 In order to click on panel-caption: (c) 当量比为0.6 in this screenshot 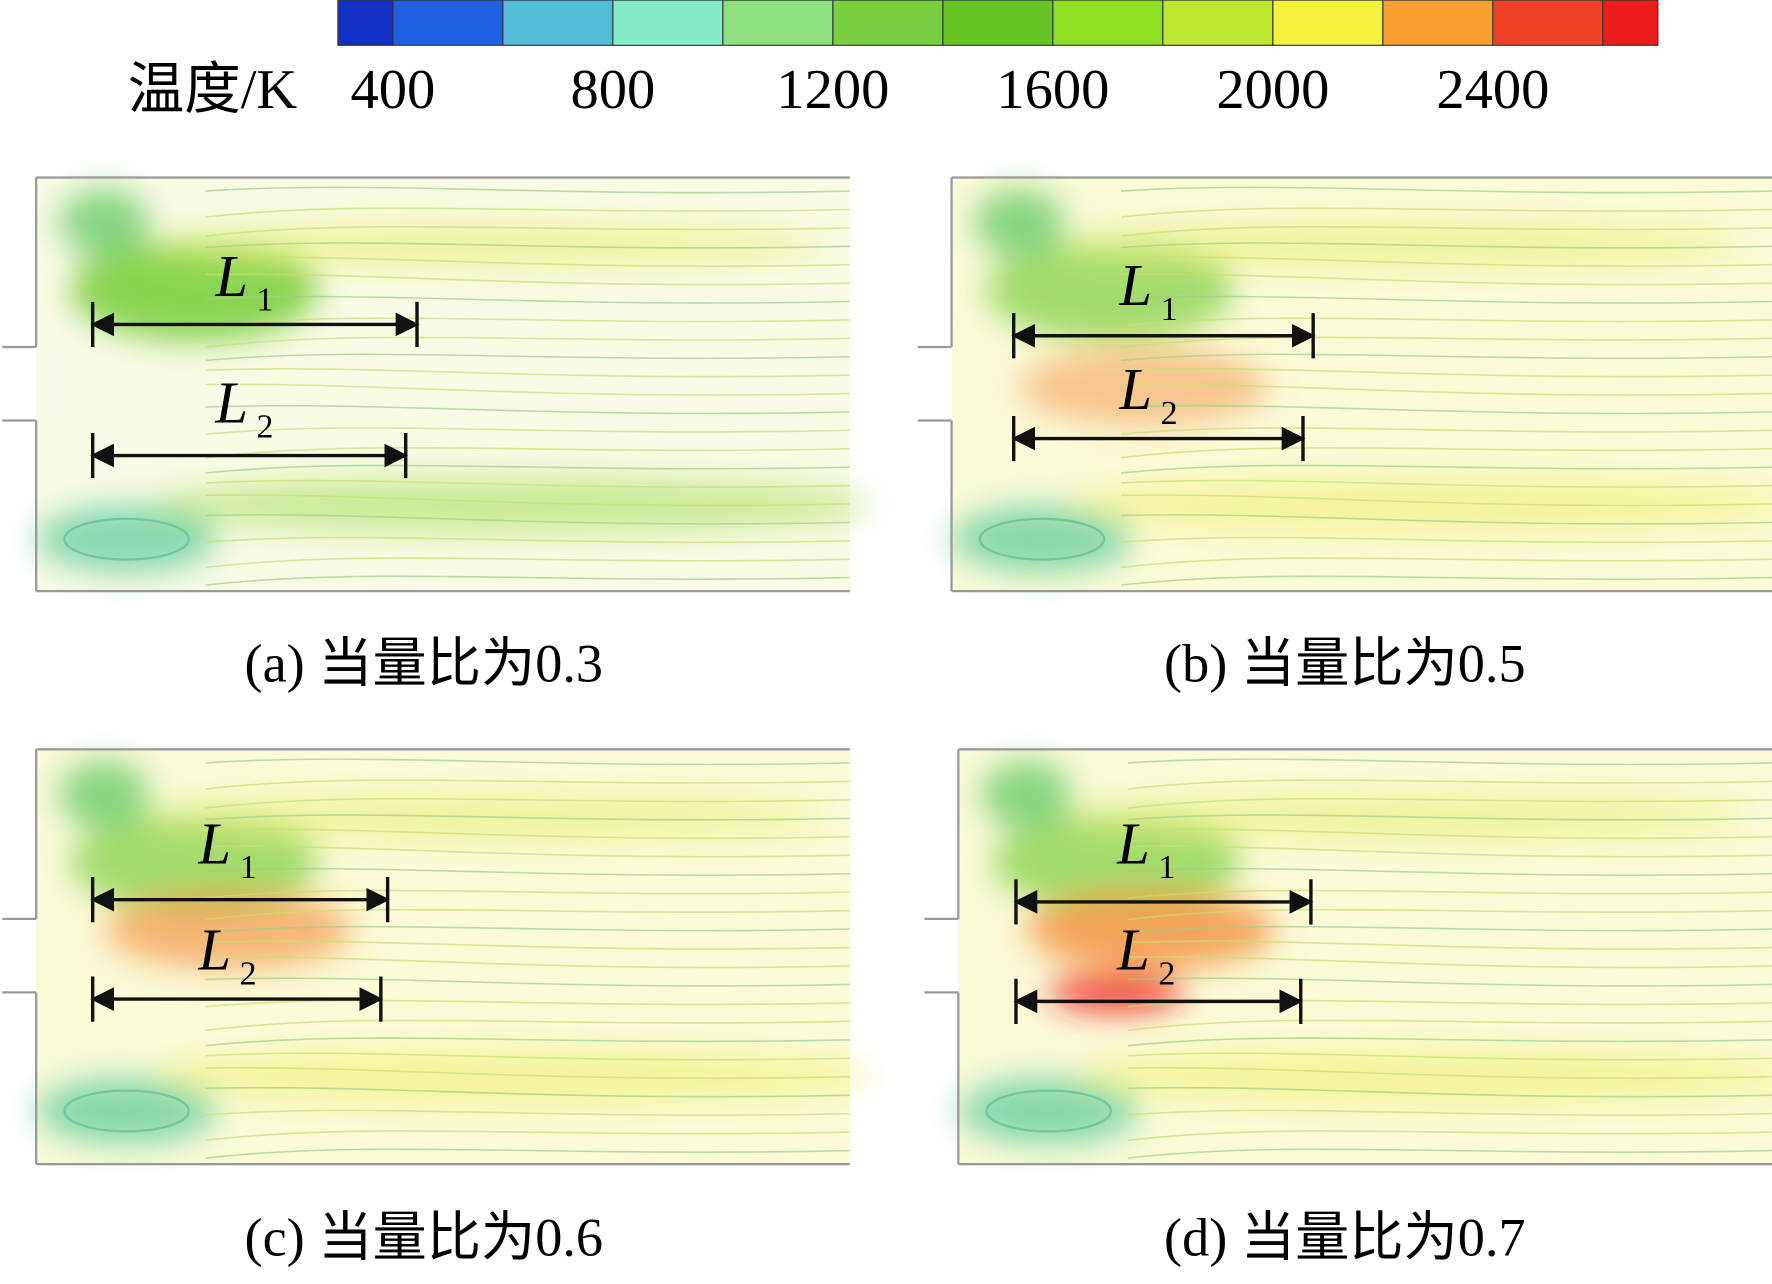, I will do `click(424, 1238)`.